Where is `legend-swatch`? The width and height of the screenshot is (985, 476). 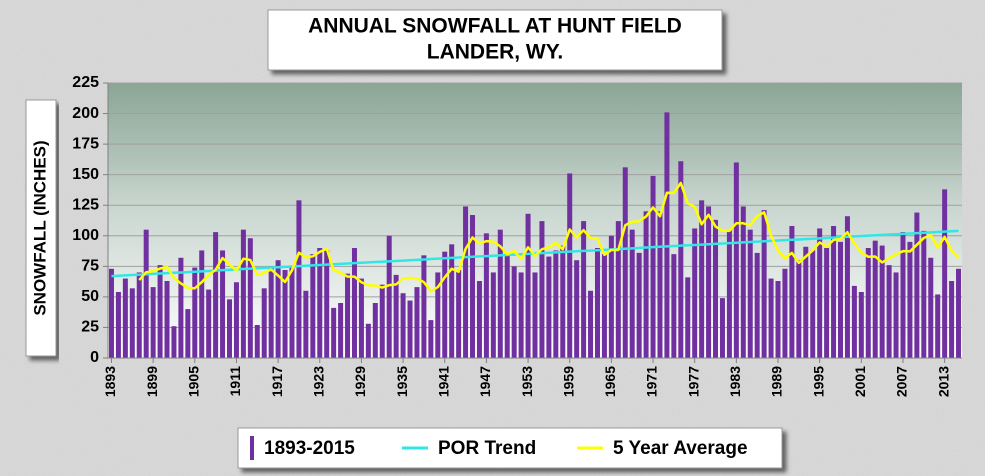
legend-swatch is located at coordinates (252, 448).